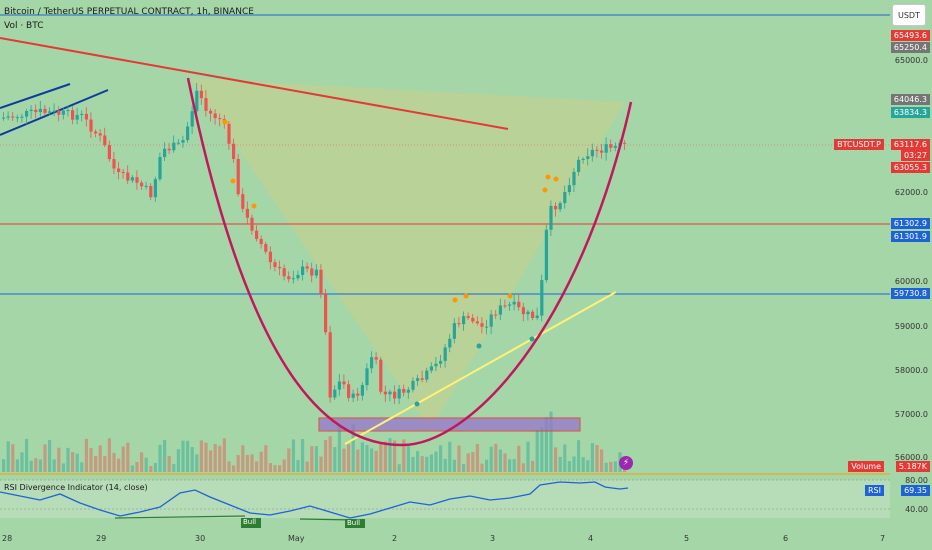  What do you see at coordinates (910, 293) in the screenshot?
I see `blue-level-badge: 59730.8` at bounding box center [910, 293].